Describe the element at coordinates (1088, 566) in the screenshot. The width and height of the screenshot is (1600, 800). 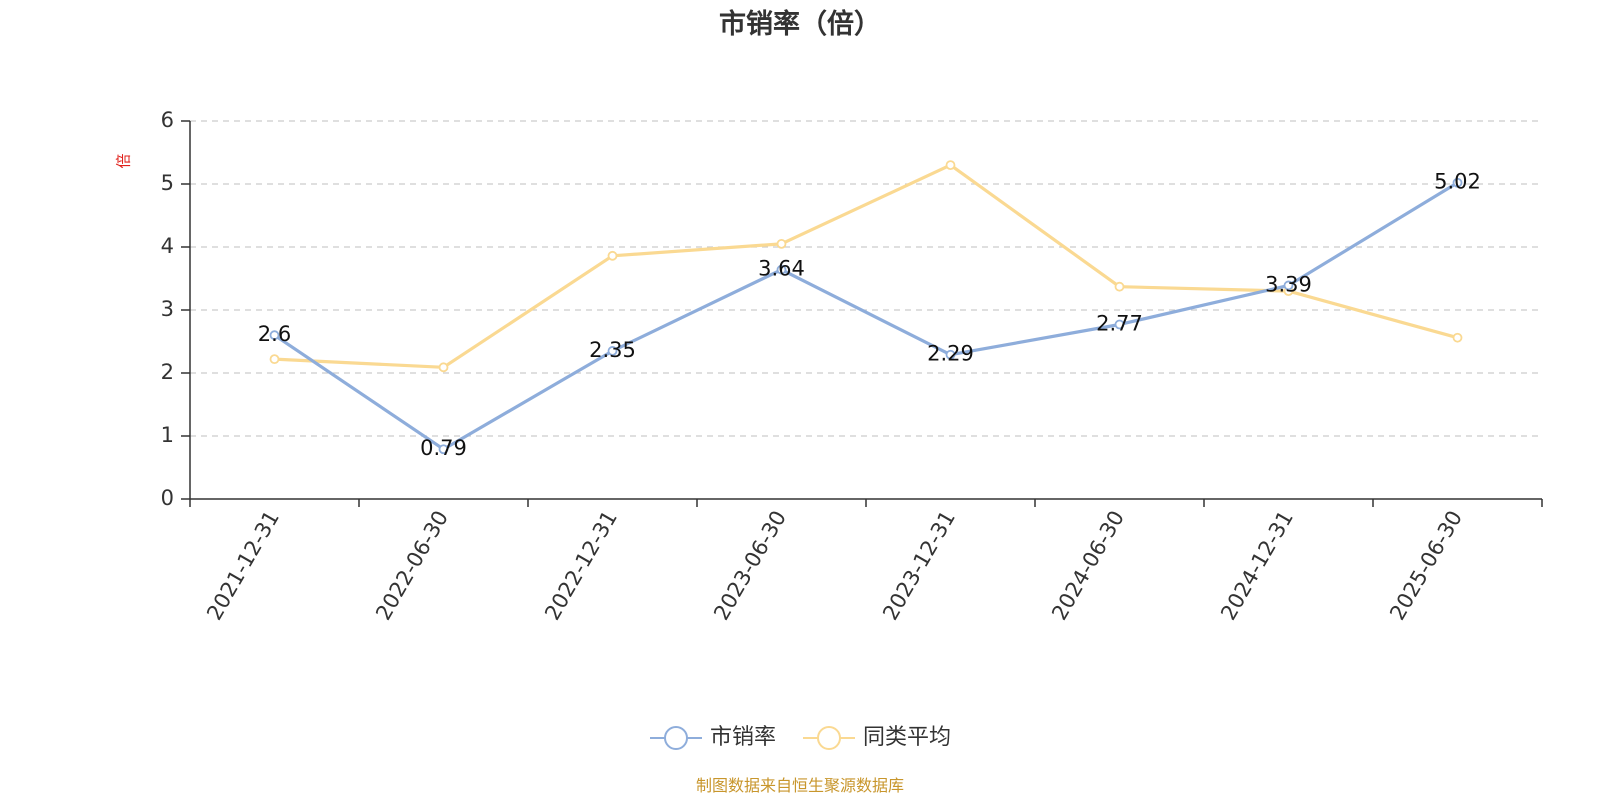
I see `x-tick-label: 2024-06-30` at that location.